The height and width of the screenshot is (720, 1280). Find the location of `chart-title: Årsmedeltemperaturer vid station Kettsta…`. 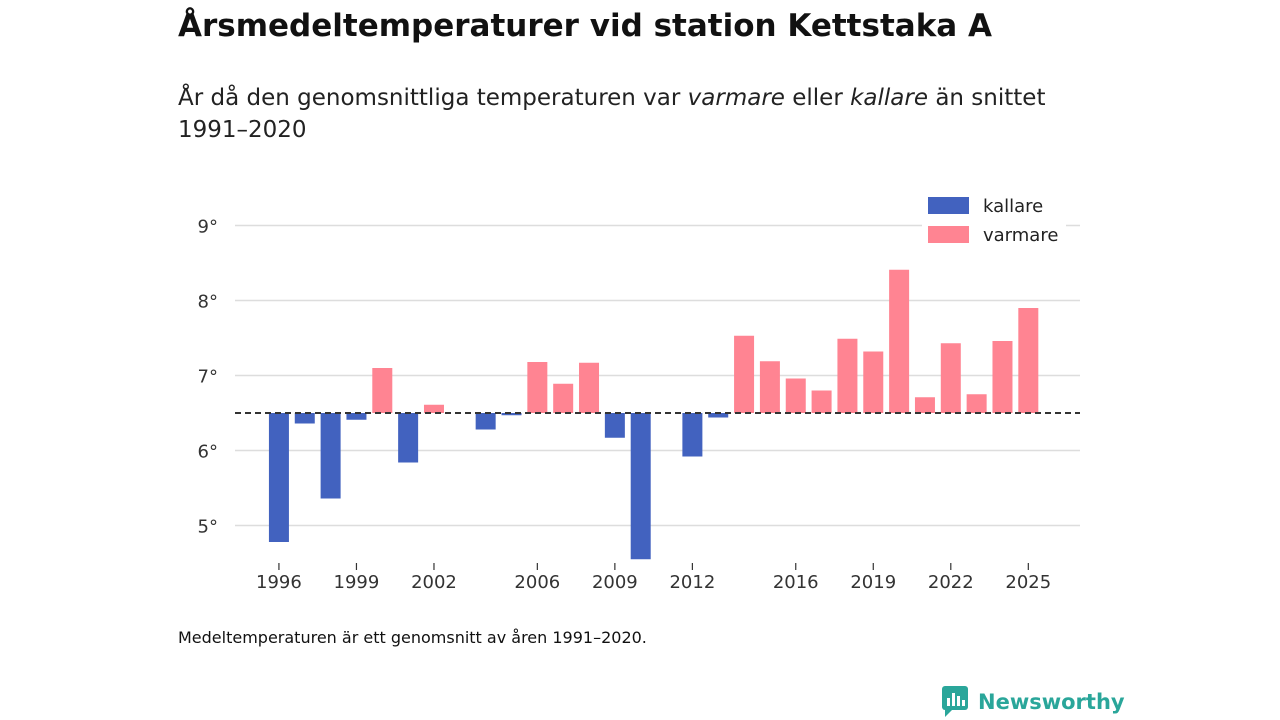

chart-title: Årsmedeltemperaturer vid station Kettsta… is located at coordinates (585, 26).